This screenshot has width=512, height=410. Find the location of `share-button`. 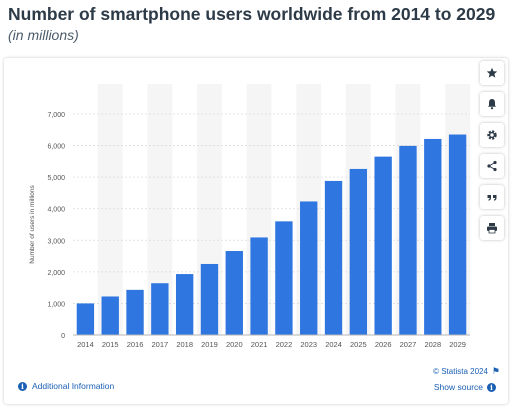

share-button is located at coordinates (492, 166).